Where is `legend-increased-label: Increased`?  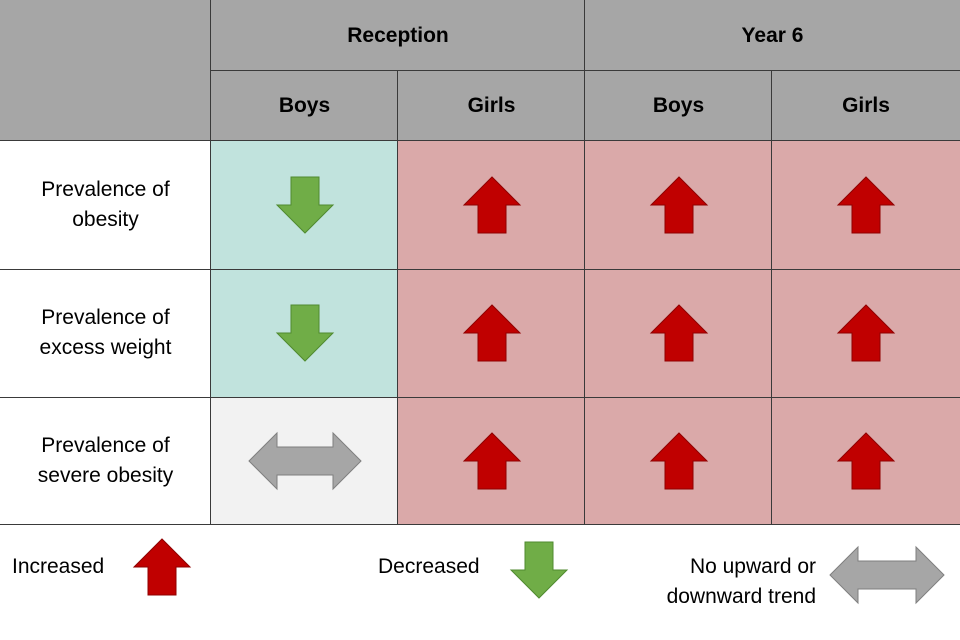
legend-increased-label: Increased is located at coordinates (58, 566).